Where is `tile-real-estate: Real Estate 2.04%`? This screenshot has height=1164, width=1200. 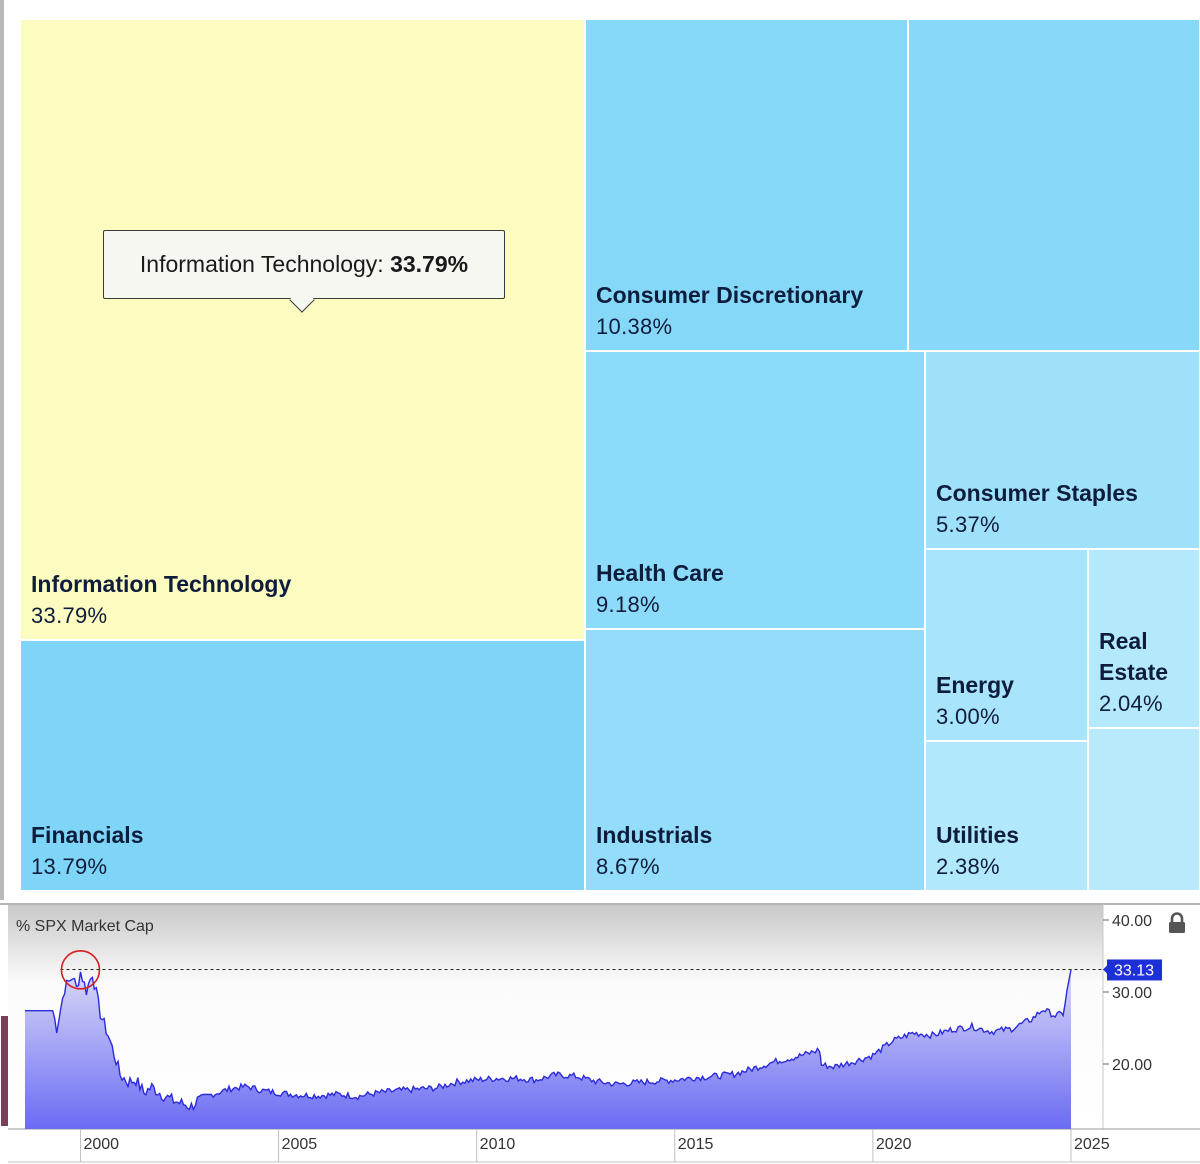 tile-real-estate: Real Estate 2.04% is located at coordinates (1144, 638).